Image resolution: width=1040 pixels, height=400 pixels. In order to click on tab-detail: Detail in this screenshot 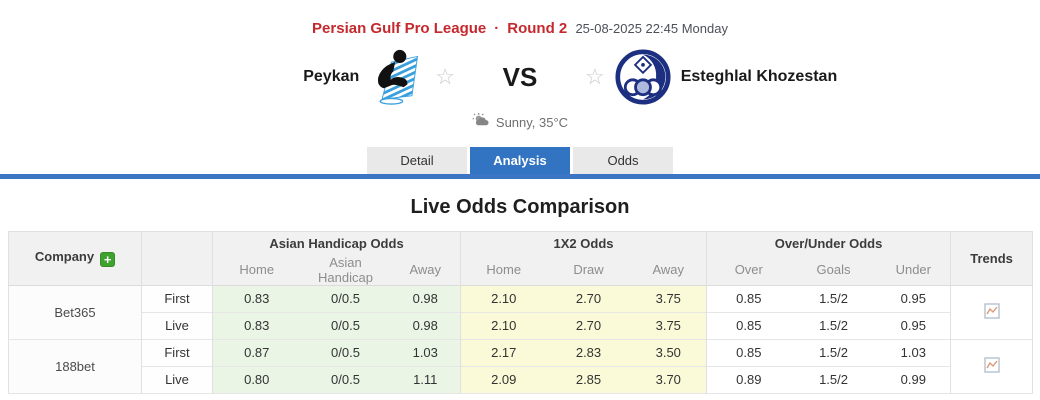, I will do `click(417, 160)`.